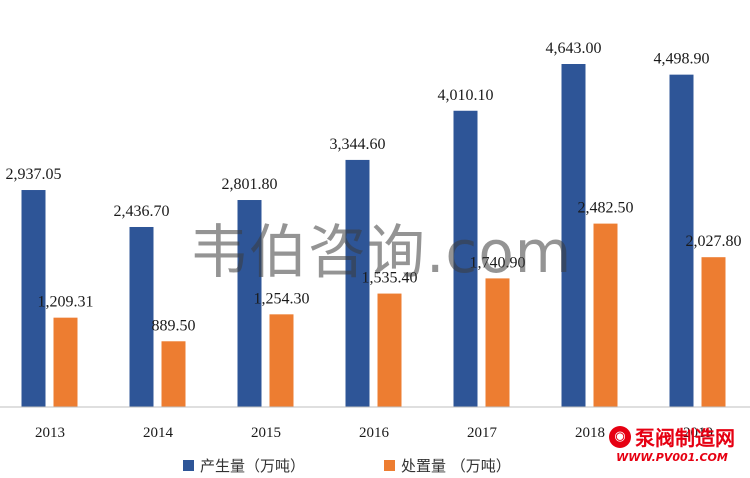 Image resolution: width=750 pixels, height=478 pixels. What do you see at coordinates (682, 59) in the screenshot?
I see `value-label-generated-2019: 4,498.90` at bounding box center [682, 59].